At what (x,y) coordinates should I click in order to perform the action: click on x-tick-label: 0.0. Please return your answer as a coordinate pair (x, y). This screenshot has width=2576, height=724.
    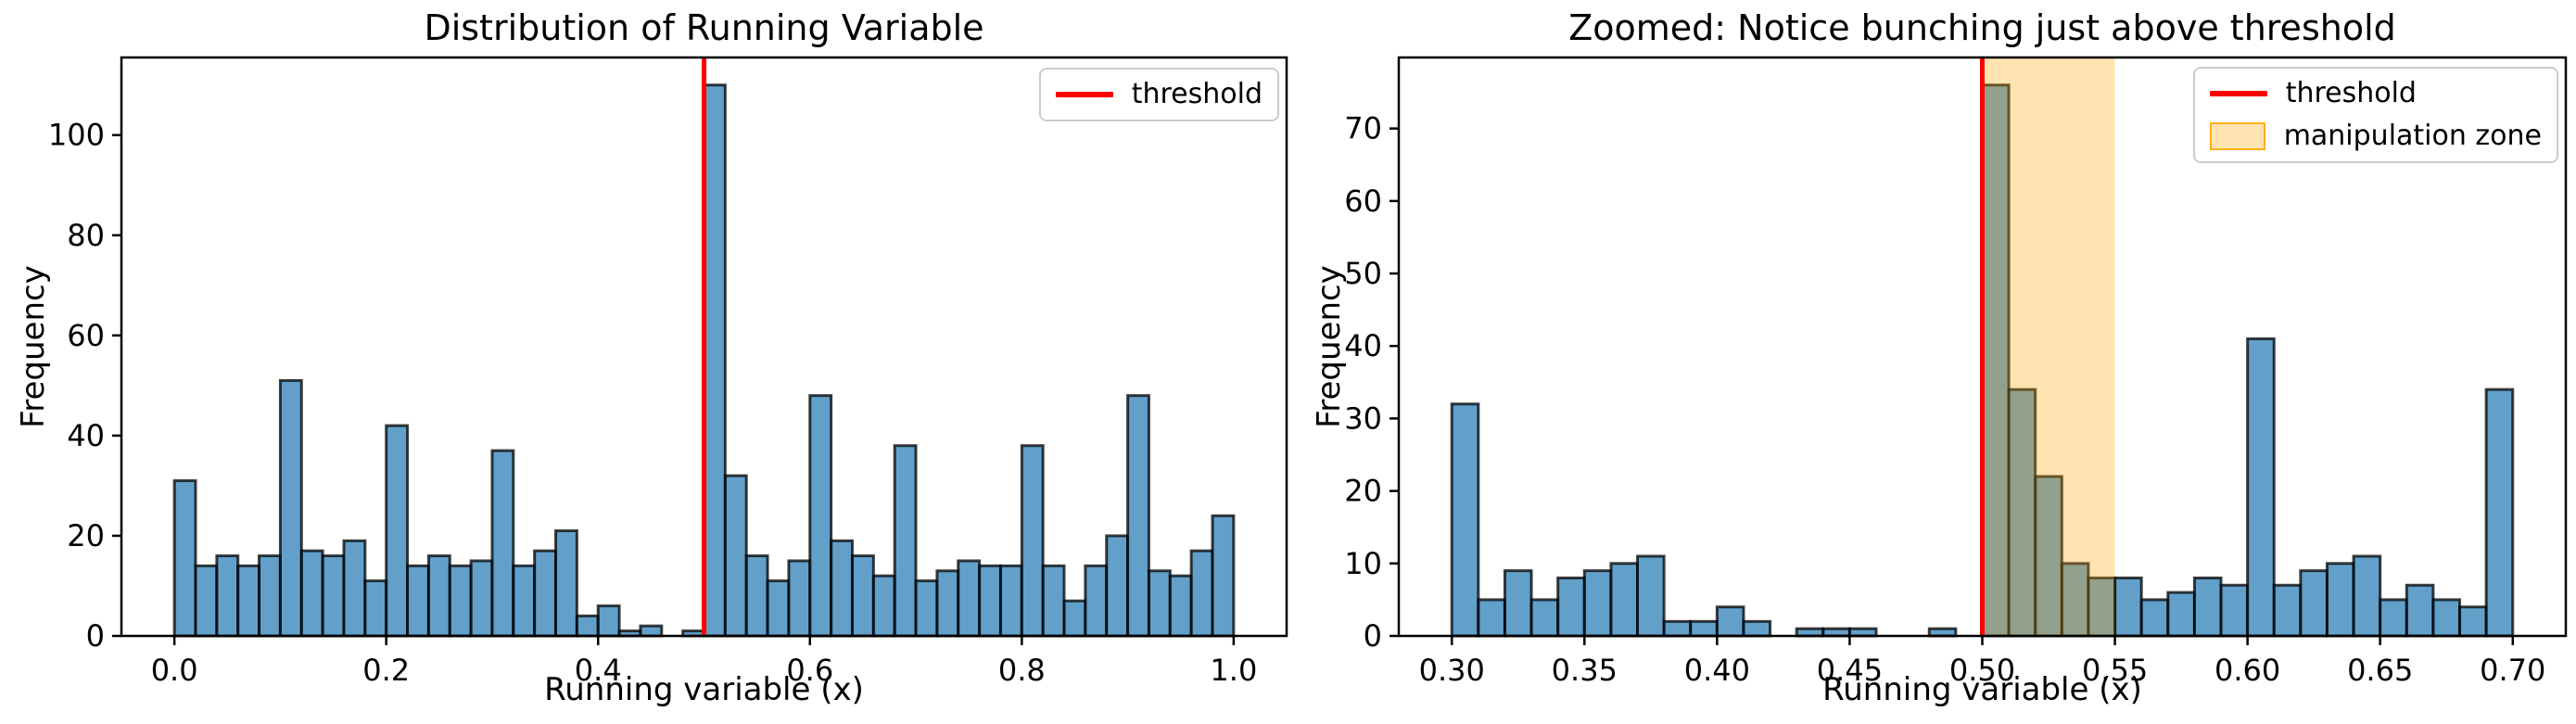
    Looking at the image, I should click on (174, 670).